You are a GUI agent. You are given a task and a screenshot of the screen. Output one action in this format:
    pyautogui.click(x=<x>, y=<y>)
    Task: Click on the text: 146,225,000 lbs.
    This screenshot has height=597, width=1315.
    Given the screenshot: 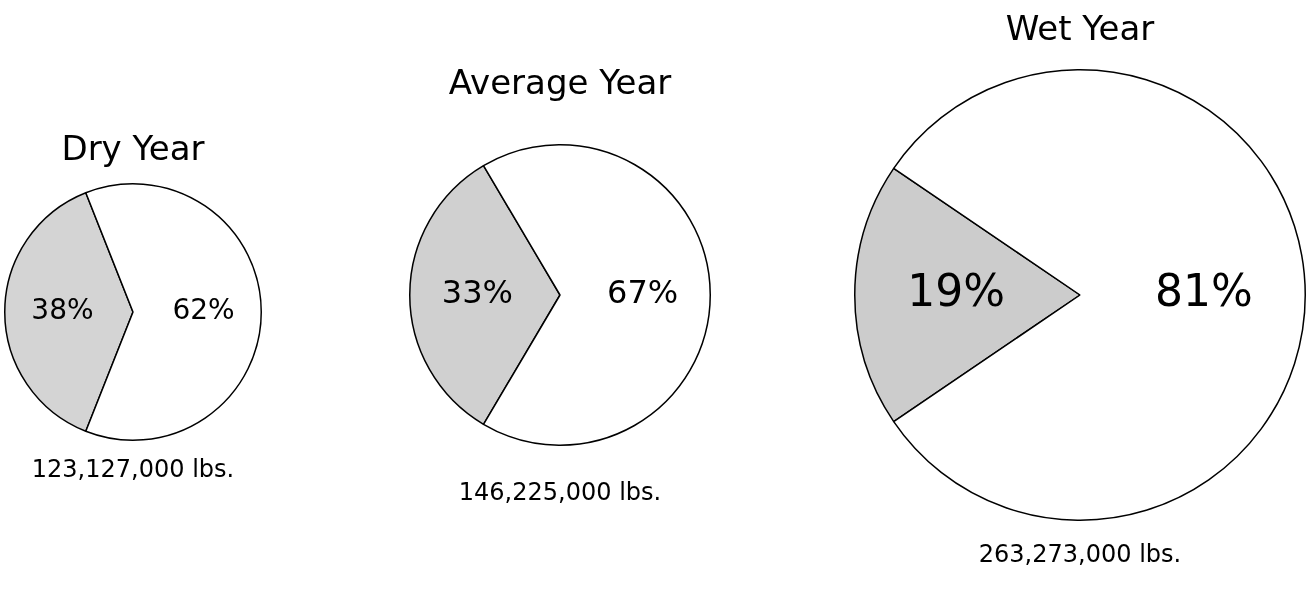 What is the action you would take?
    pyautogui.click(x=560, y=492)
    